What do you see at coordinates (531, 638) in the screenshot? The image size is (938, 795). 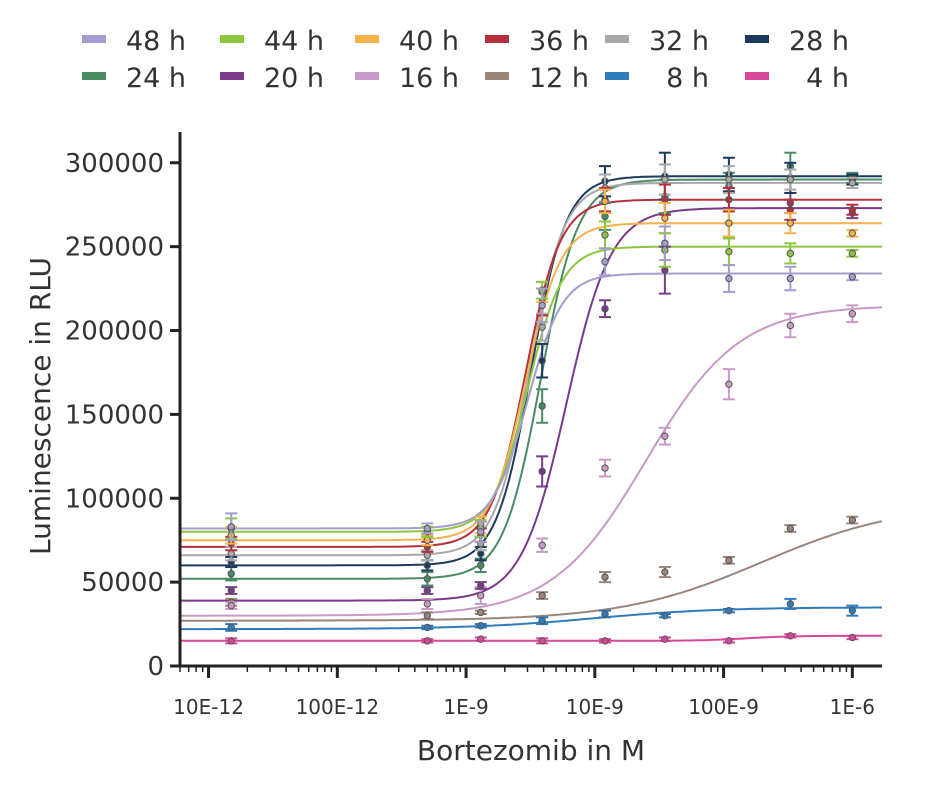 I see `fit-curve-4h` at bounding box center [531, 638].